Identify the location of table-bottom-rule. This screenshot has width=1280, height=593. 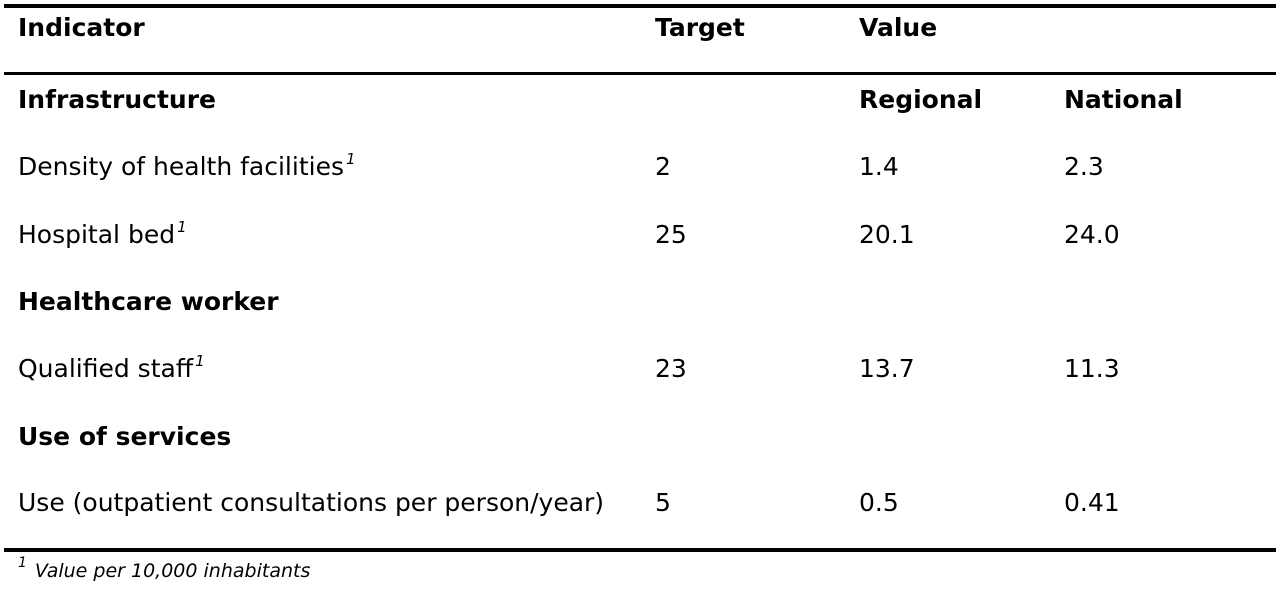
(640, 550).